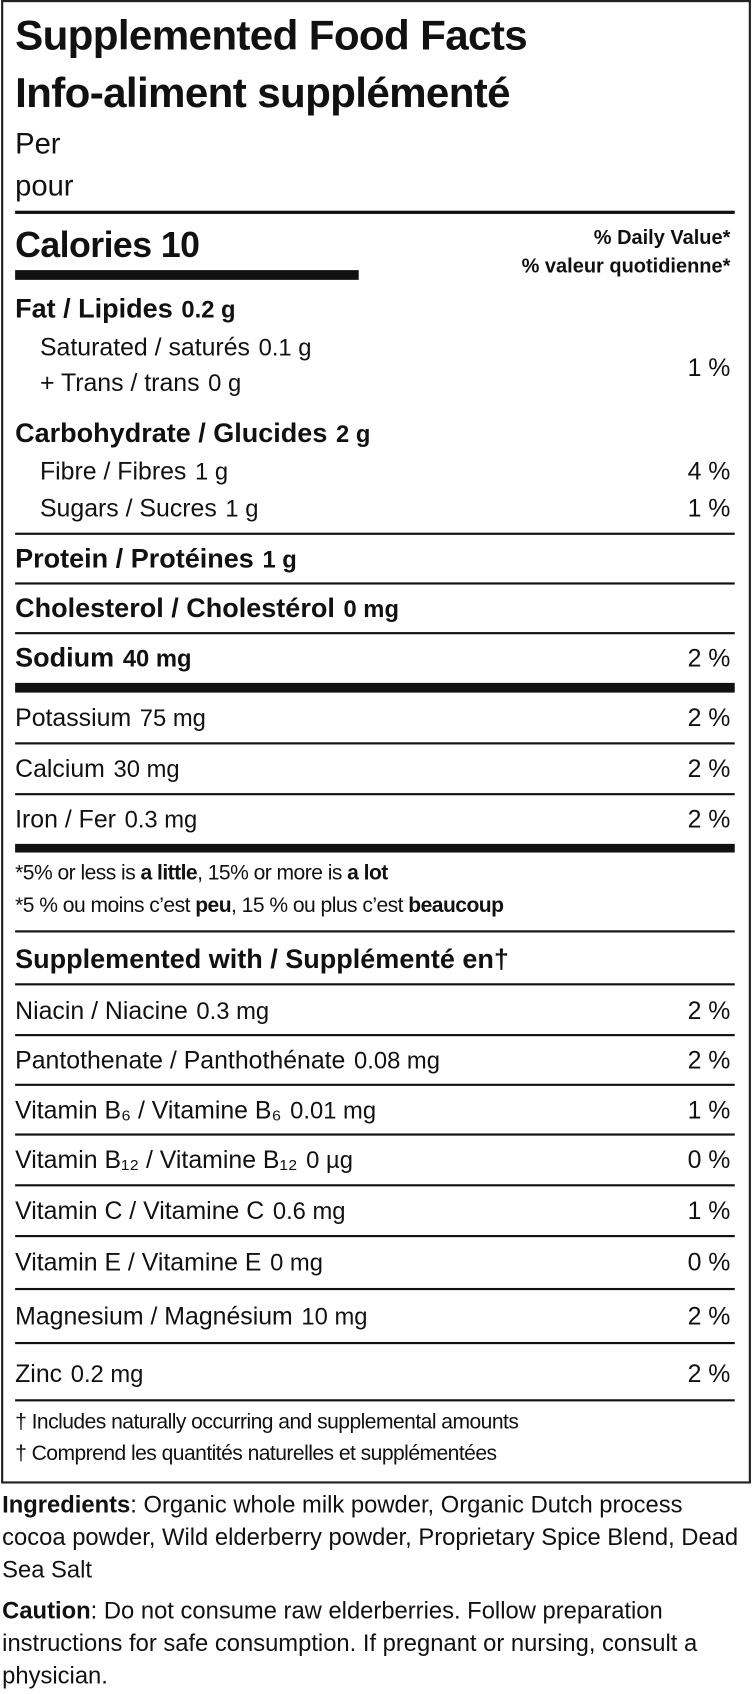 Image resolution: width=752 pixels, height=1694 pixels. Describe the element at coordinates (154, 1316) in the screenshot. I see `nutrient-label: Magnesium / Magnésium` at that location.